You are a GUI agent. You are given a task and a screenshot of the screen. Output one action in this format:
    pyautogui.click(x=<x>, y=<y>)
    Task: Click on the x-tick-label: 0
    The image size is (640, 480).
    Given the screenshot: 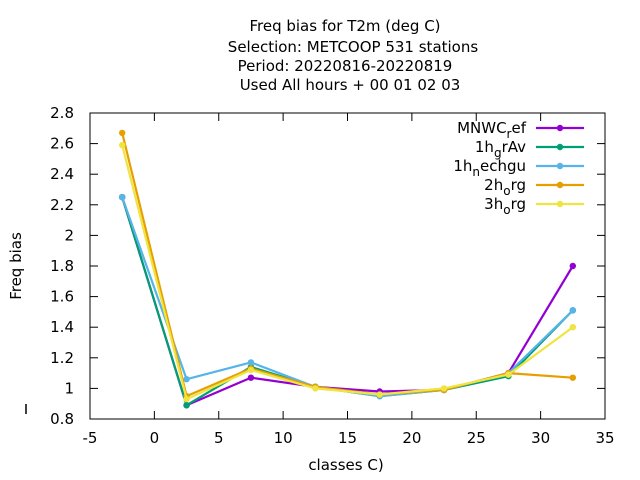 What is the action you would take?
    pyautogui.click(x=155, y=438)
    